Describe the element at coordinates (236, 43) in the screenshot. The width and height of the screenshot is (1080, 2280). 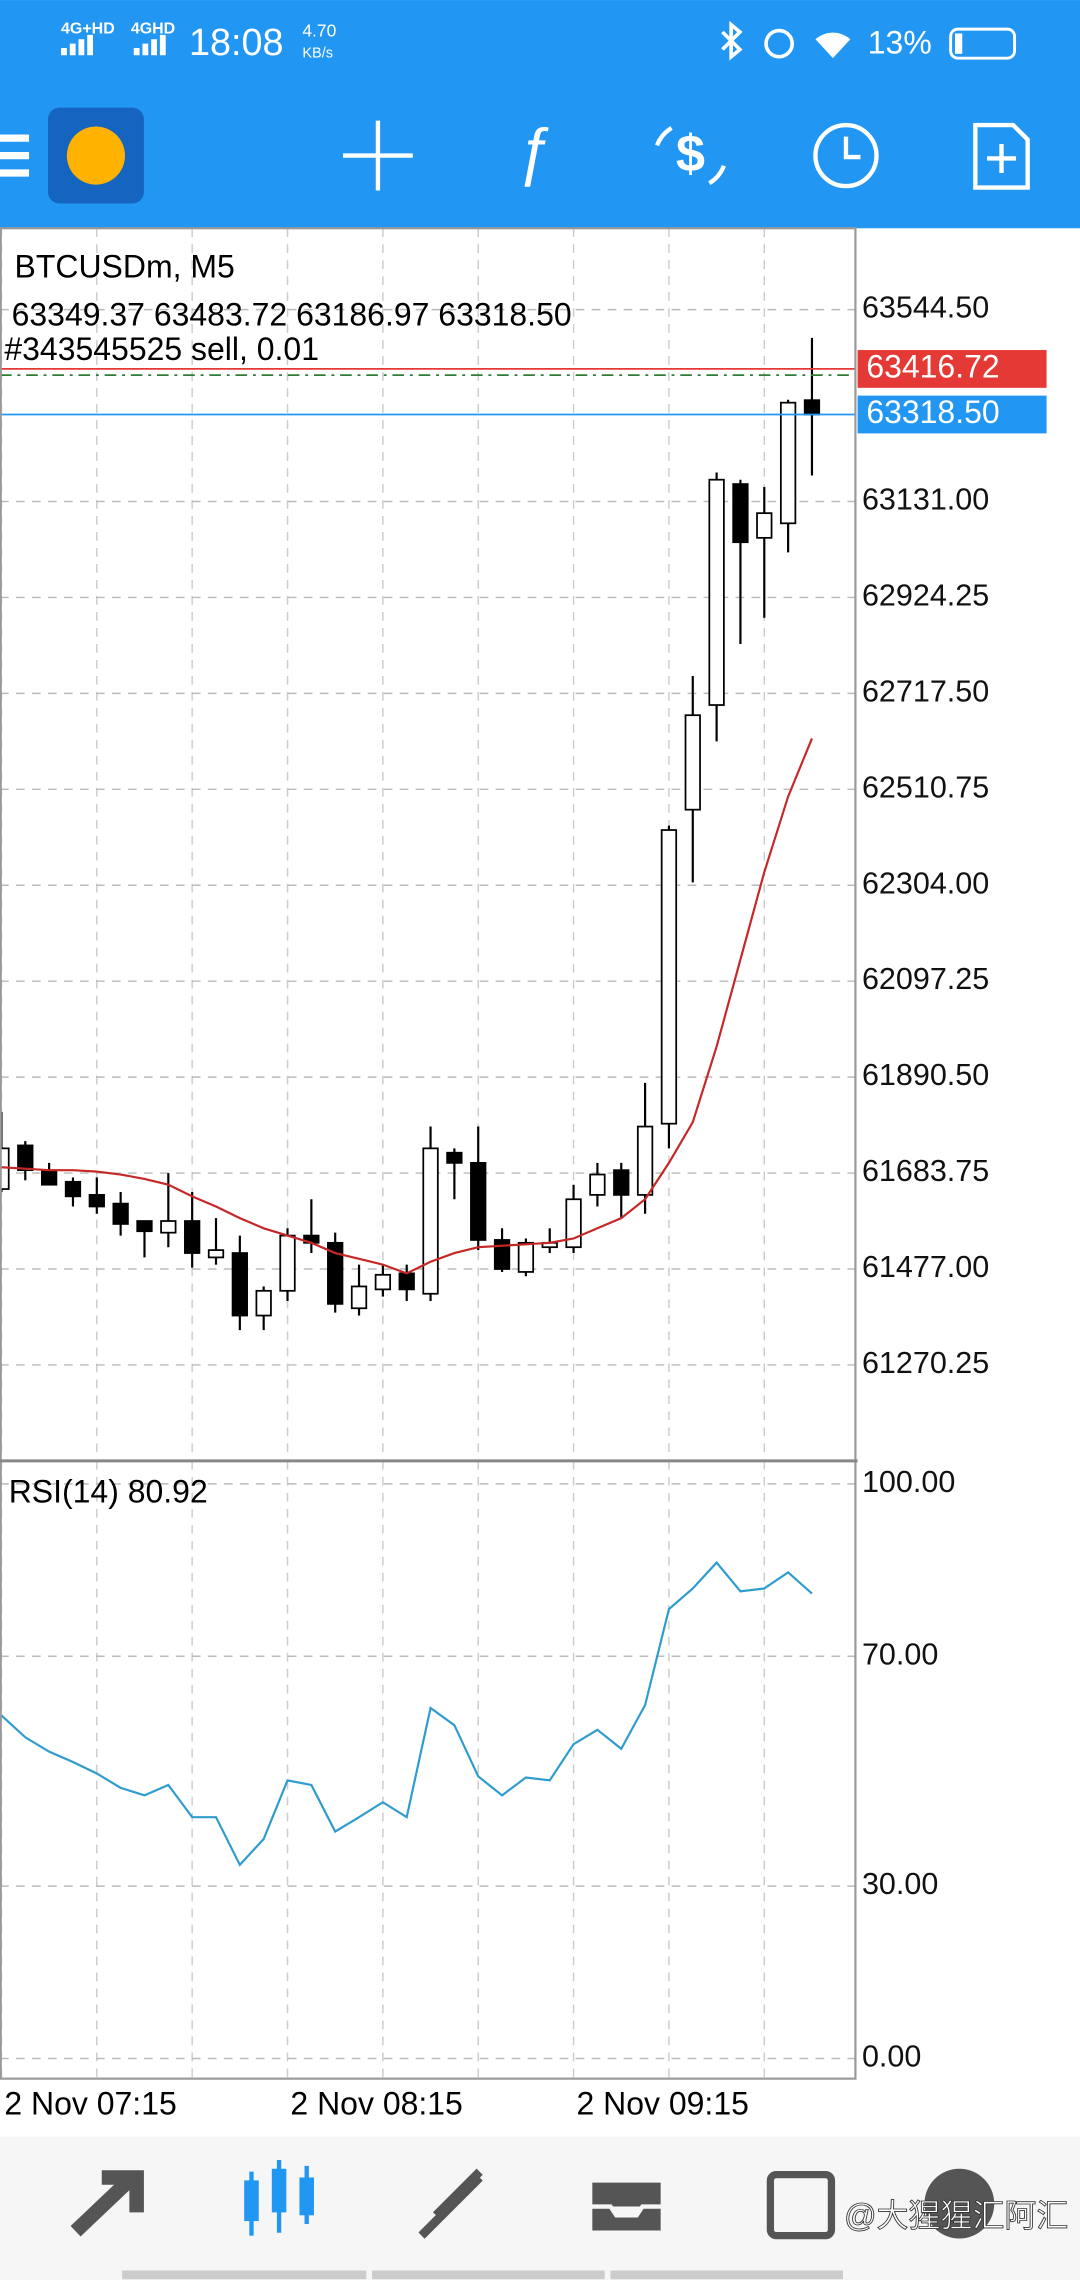
I see `clock: 18:08` at that location.